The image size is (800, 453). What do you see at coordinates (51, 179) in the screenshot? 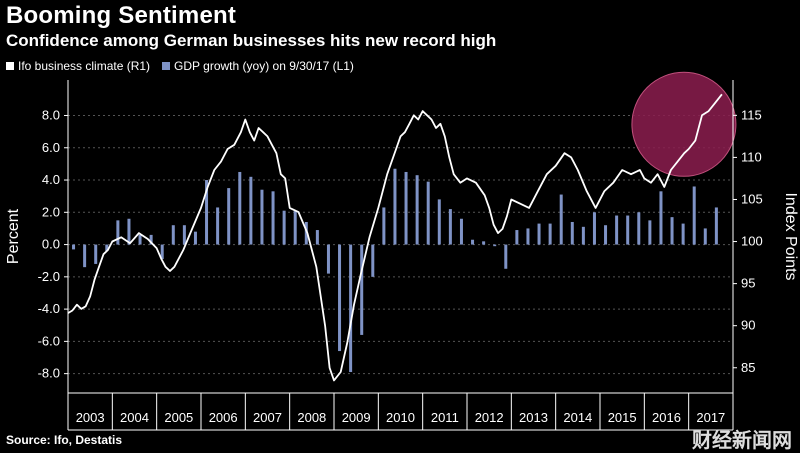
I see `left-tick-label: 4.0` at bounding box center [51, 179].